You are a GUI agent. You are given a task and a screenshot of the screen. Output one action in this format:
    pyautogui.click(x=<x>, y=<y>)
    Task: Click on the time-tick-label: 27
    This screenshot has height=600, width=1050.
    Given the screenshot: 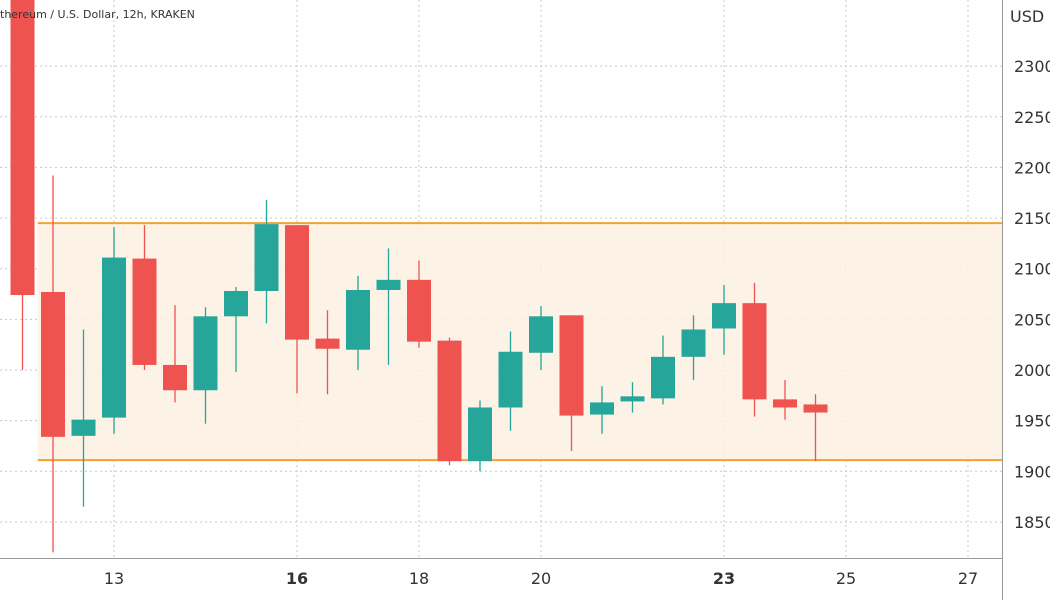 What is the action you would take?
    pyautogui.click(x=968, y=578)
    